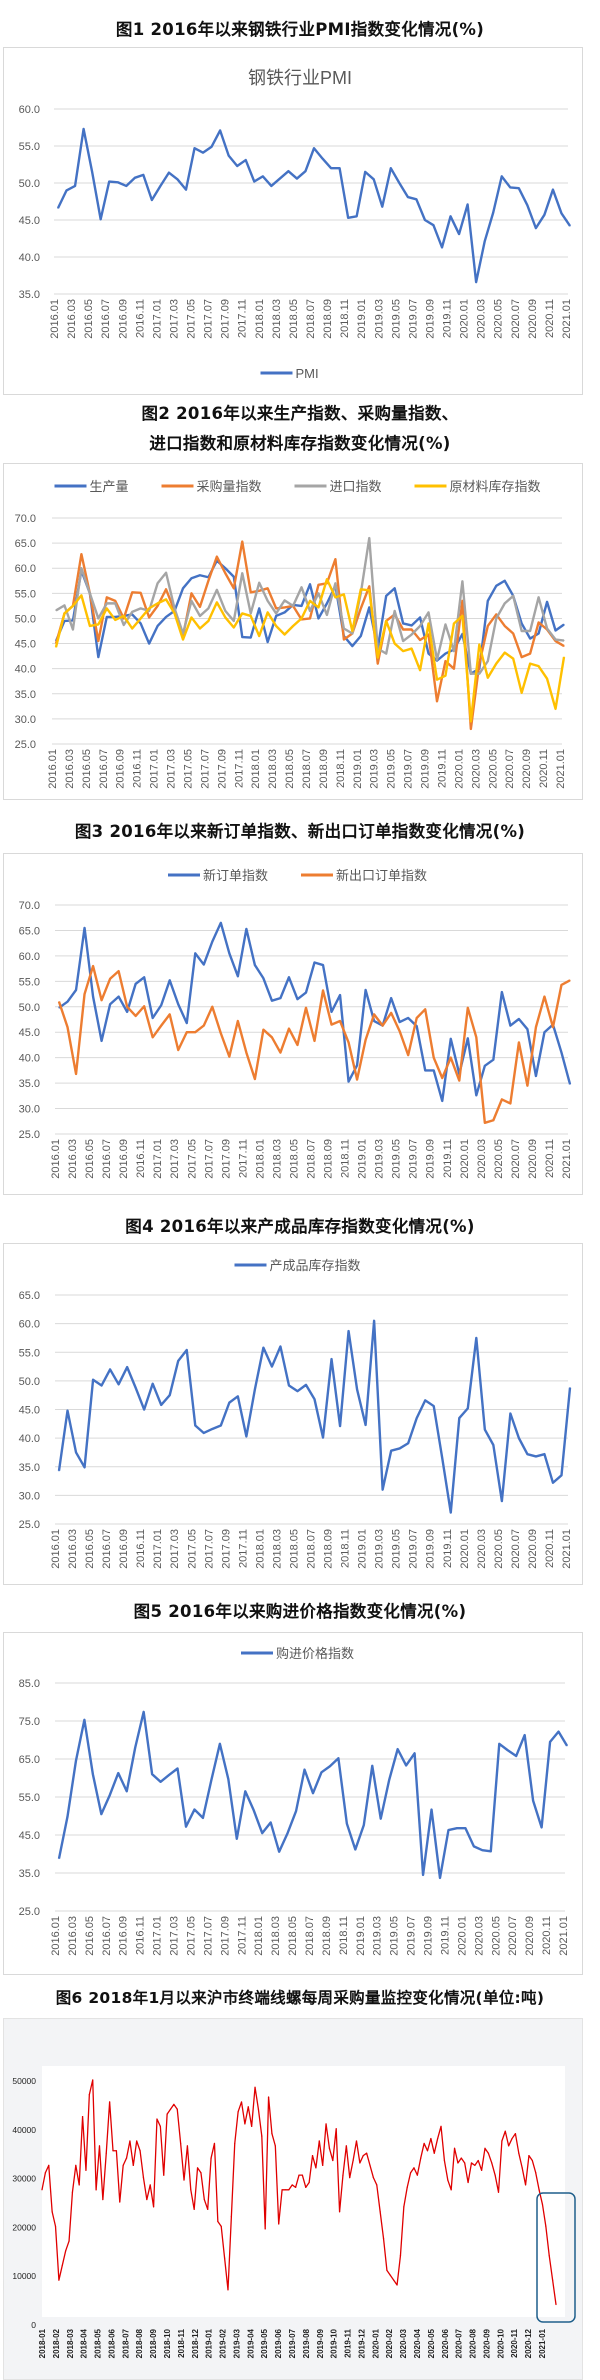 The width and height of the screenshot is (600, 2380). Describe the element at coordinates (292, 2343) in the screenshot. I see `x-tick-label: 2019-07` at that location.